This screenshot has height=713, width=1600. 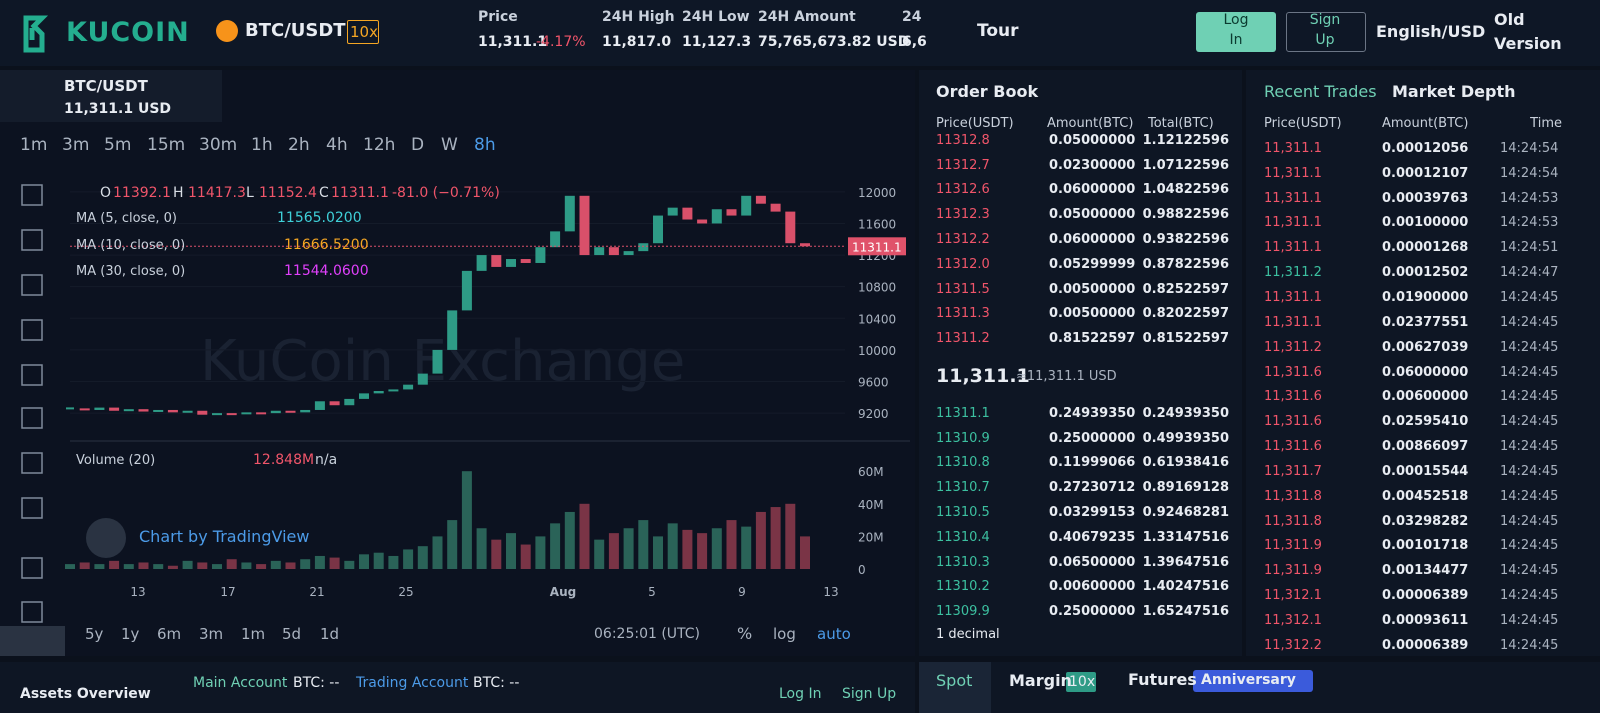 What do you see at coordinates (1293, 645) in the screenshot?
I see `trade-price: 11,312.2` at bounding box center [1293, 645].